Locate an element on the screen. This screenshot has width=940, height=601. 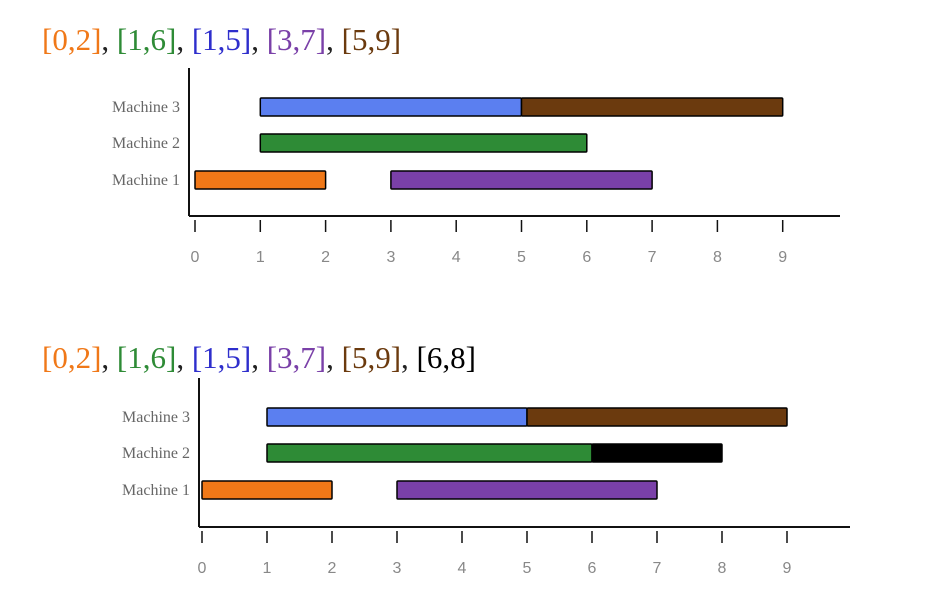
chart-title-bottom: [0,2], [1,6], [1,5], [3,7], [5,9], [6,8] is located at coordinates (259, 357).